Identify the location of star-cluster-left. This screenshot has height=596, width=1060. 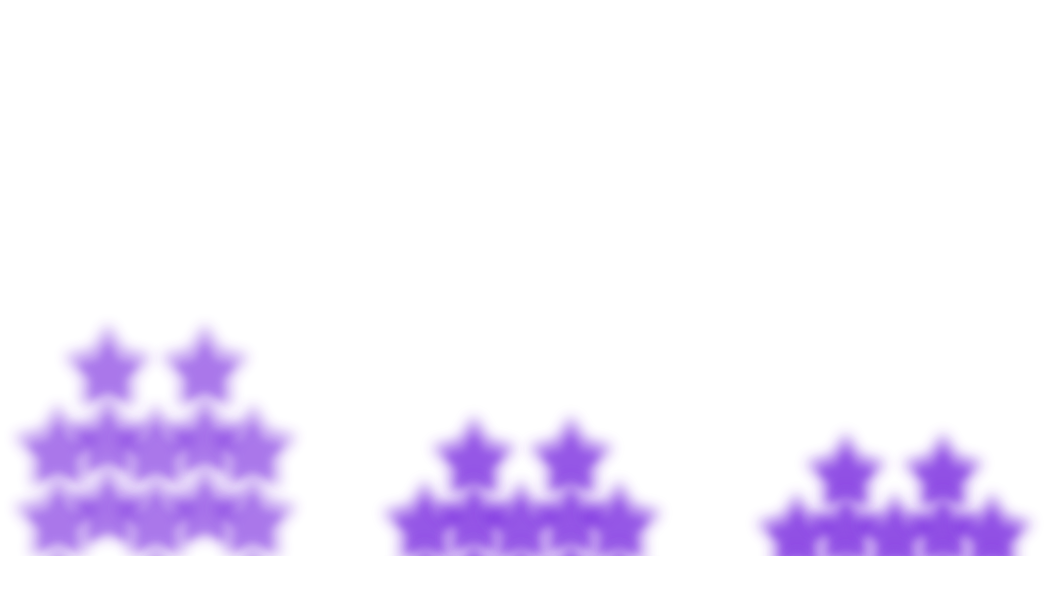
(155, 440).